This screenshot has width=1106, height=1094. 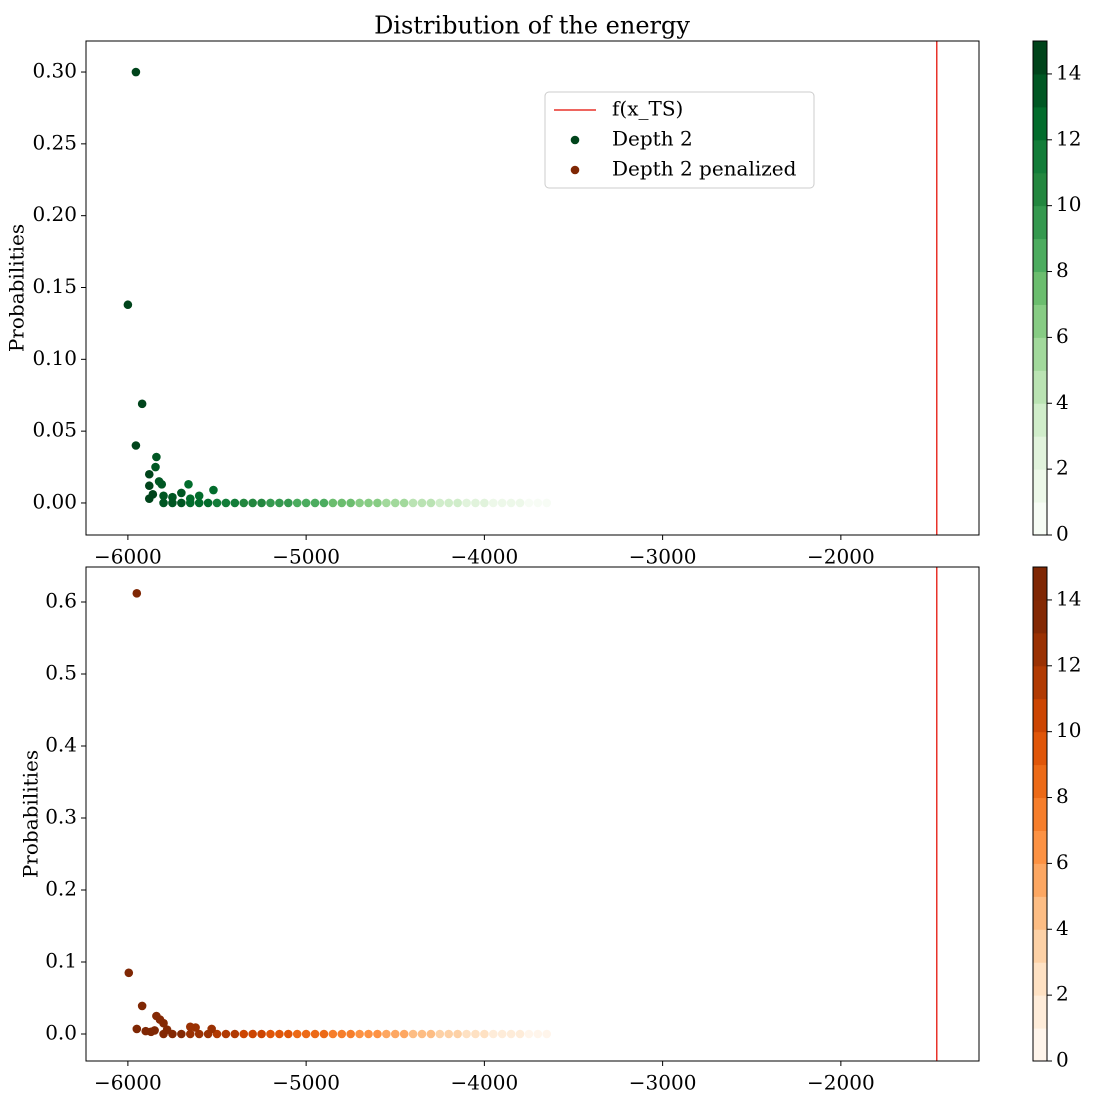 I want to click on x-tick-label: −5000, so click(x=306, y=557).